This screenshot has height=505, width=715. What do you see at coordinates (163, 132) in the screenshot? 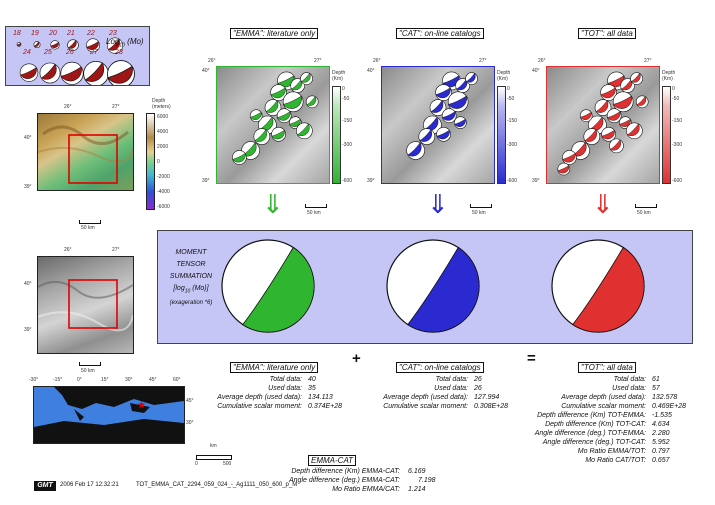
I see `topo-depth-tick: 4000` at bounding box center [163, 132].